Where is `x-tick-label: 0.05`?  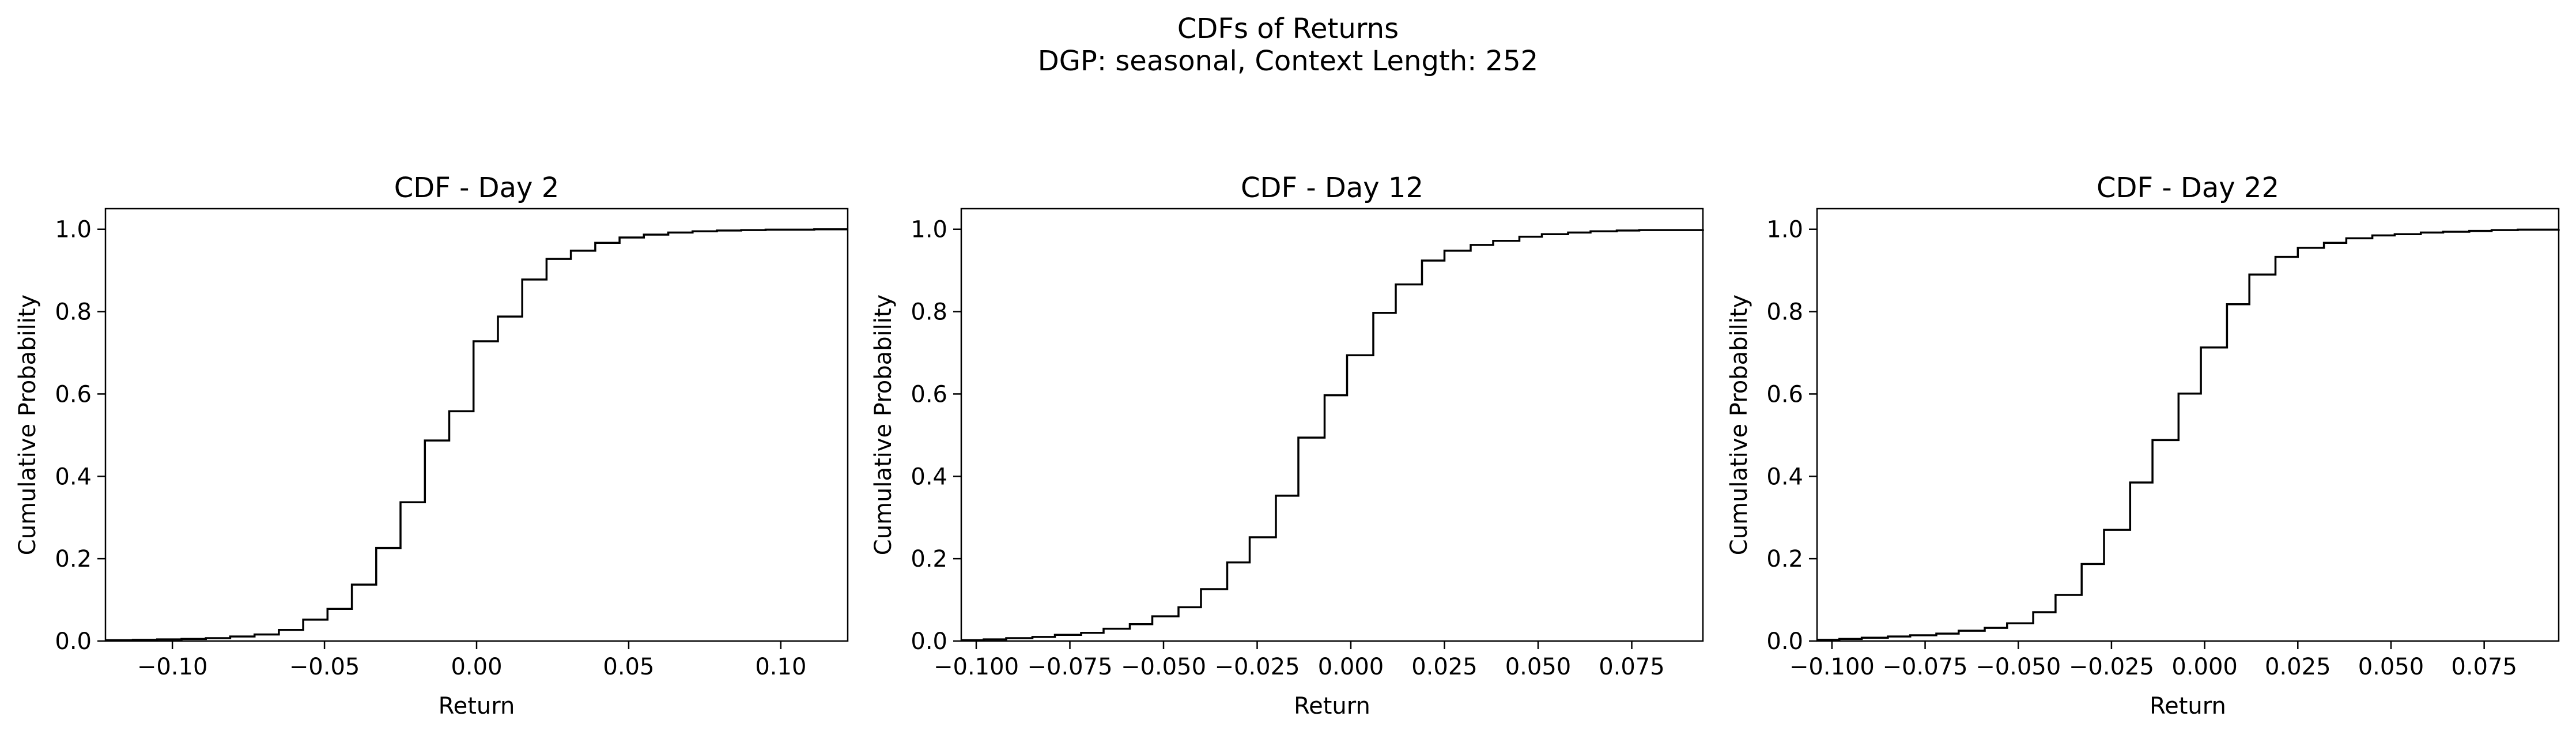
x-tick-label: 0.05 is located at coordinates (628, 667).